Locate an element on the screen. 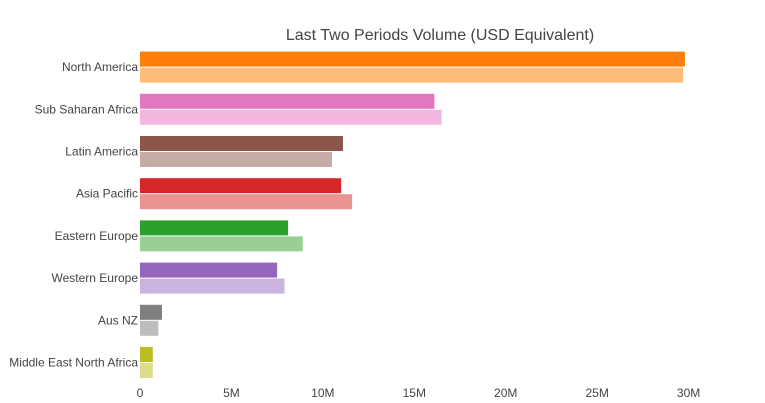 This screenshot has width=765, height=403. category-label-asia-pacific: Asia Pacific is located at coordinates (107, 194).